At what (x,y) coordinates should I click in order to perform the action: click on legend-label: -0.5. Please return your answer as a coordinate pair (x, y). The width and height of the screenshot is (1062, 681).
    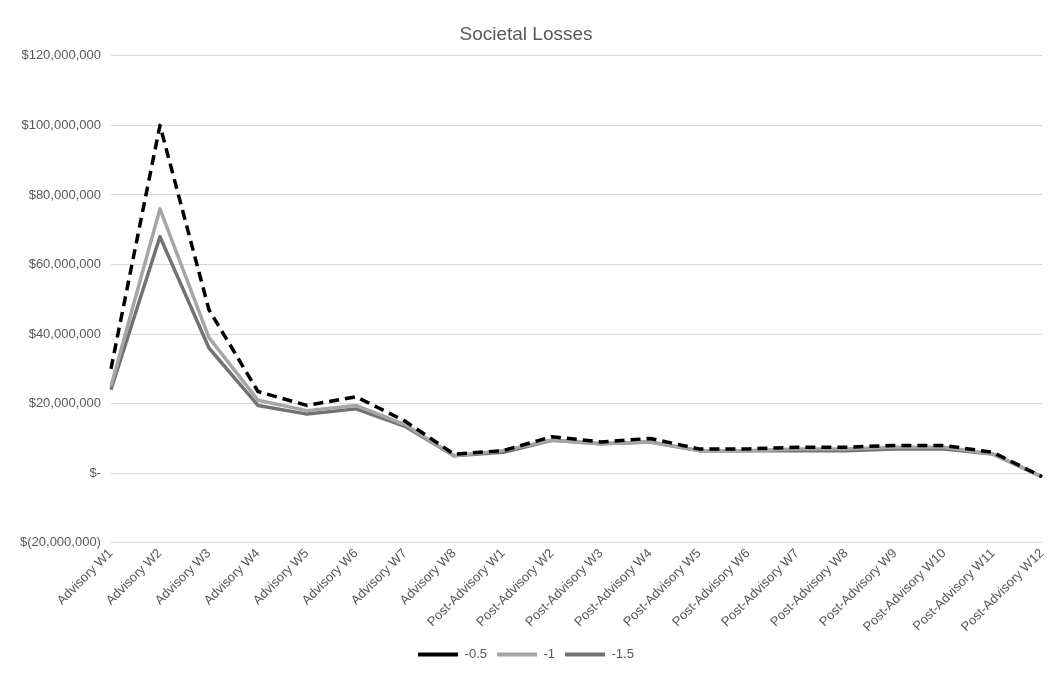
    Looking at the image, I should click on (475, 654).